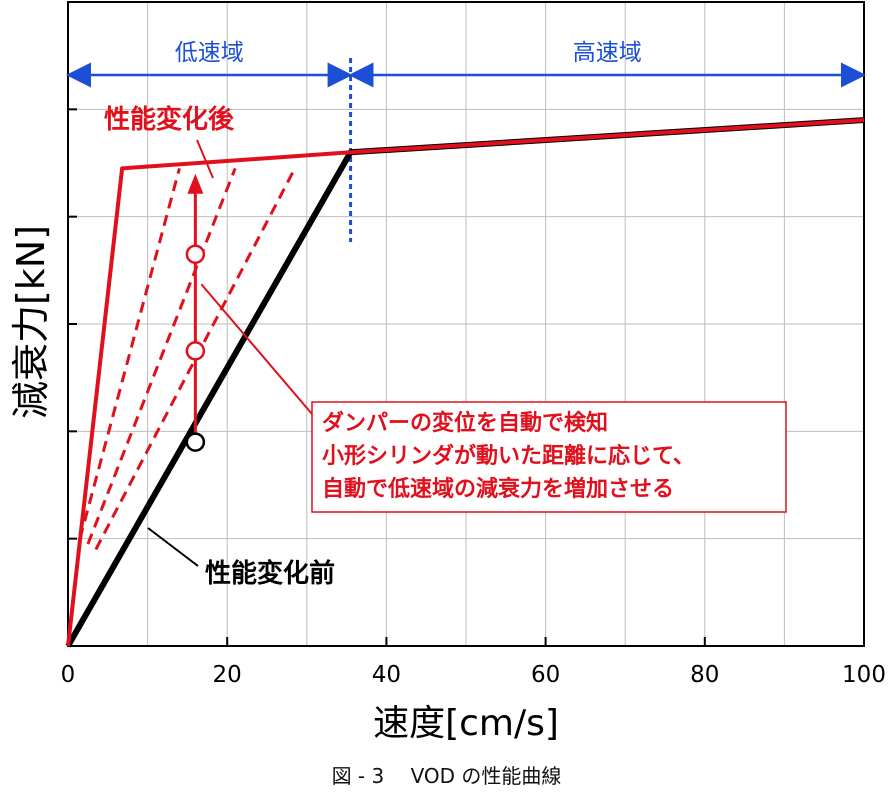  I want to click on callout-box, so click(549, 457).